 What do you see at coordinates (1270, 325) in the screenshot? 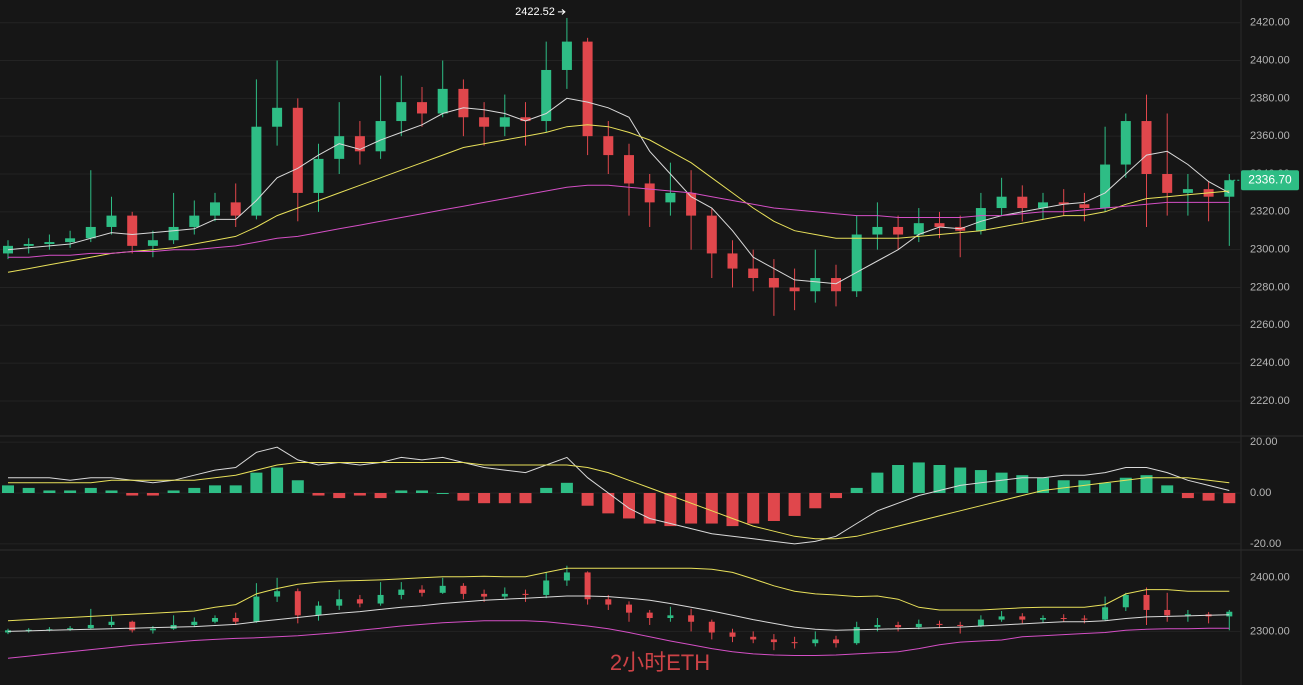
I see `y-tick-label: 2260.00` at bounding box center [1270, 325].